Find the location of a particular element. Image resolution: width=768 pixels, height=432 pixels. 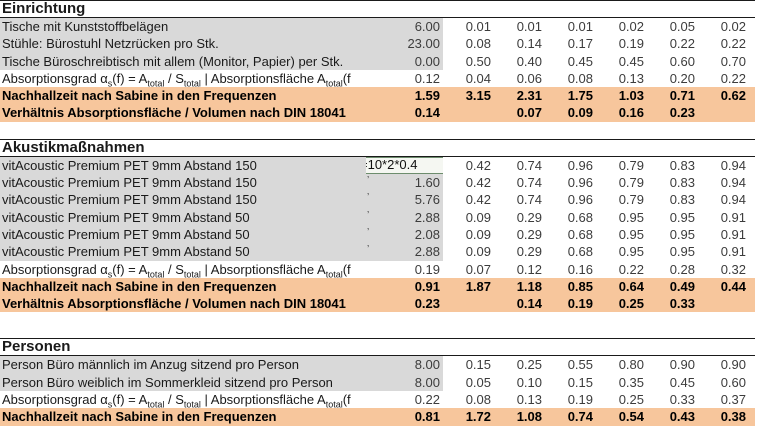

freq-cell: 0.45 is located at coordinates (631, 61).